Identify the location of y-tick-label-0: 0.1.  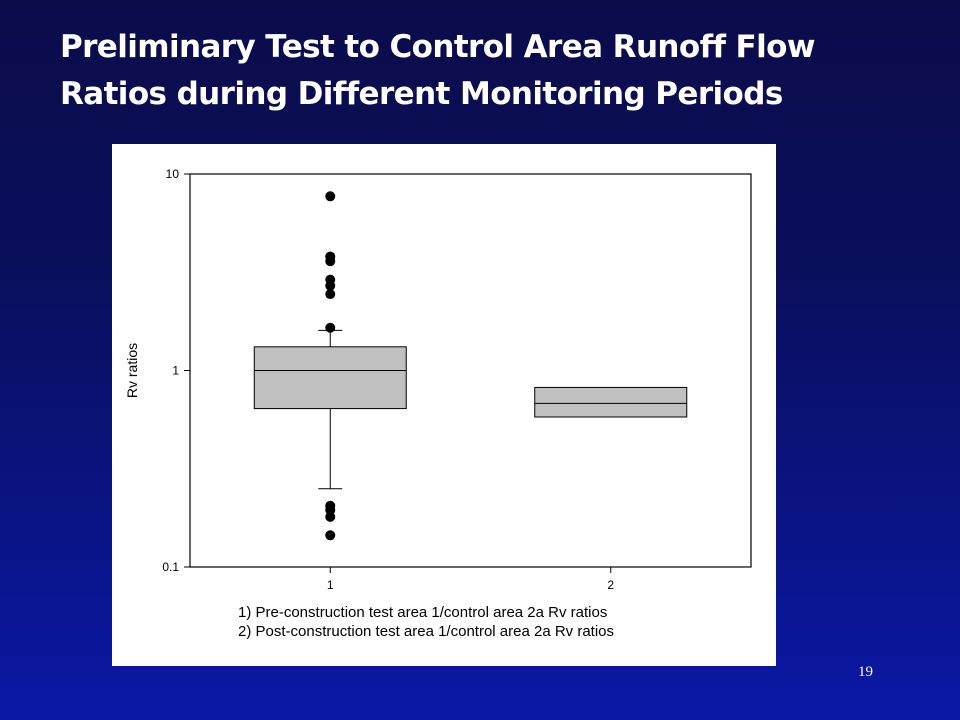
(170, 567).